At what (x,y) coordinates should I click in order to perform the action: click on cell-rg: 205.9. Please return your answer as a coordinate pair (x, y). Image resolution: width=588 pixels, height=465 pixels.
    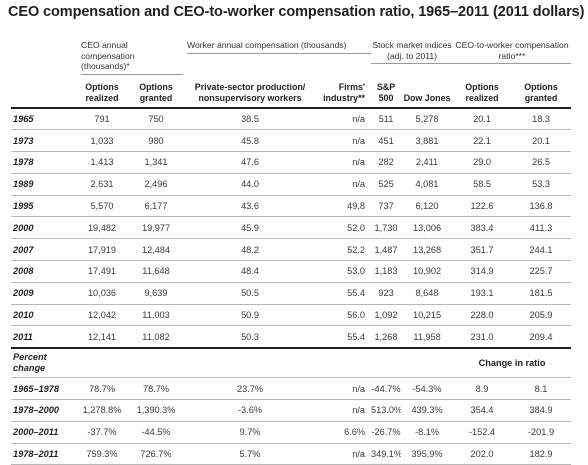
    Looking at the image, I should click on (541, 315).